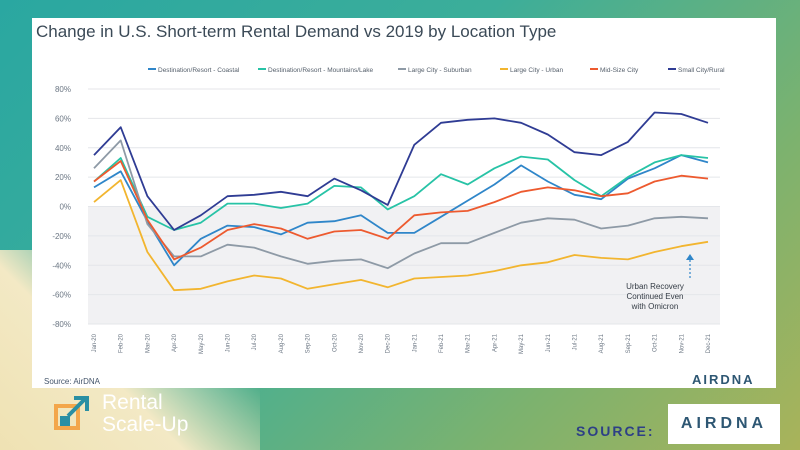  Describe the element at coordinates (63, 118) in the screenshot. I see `y-tick-label: 60%` at that location.